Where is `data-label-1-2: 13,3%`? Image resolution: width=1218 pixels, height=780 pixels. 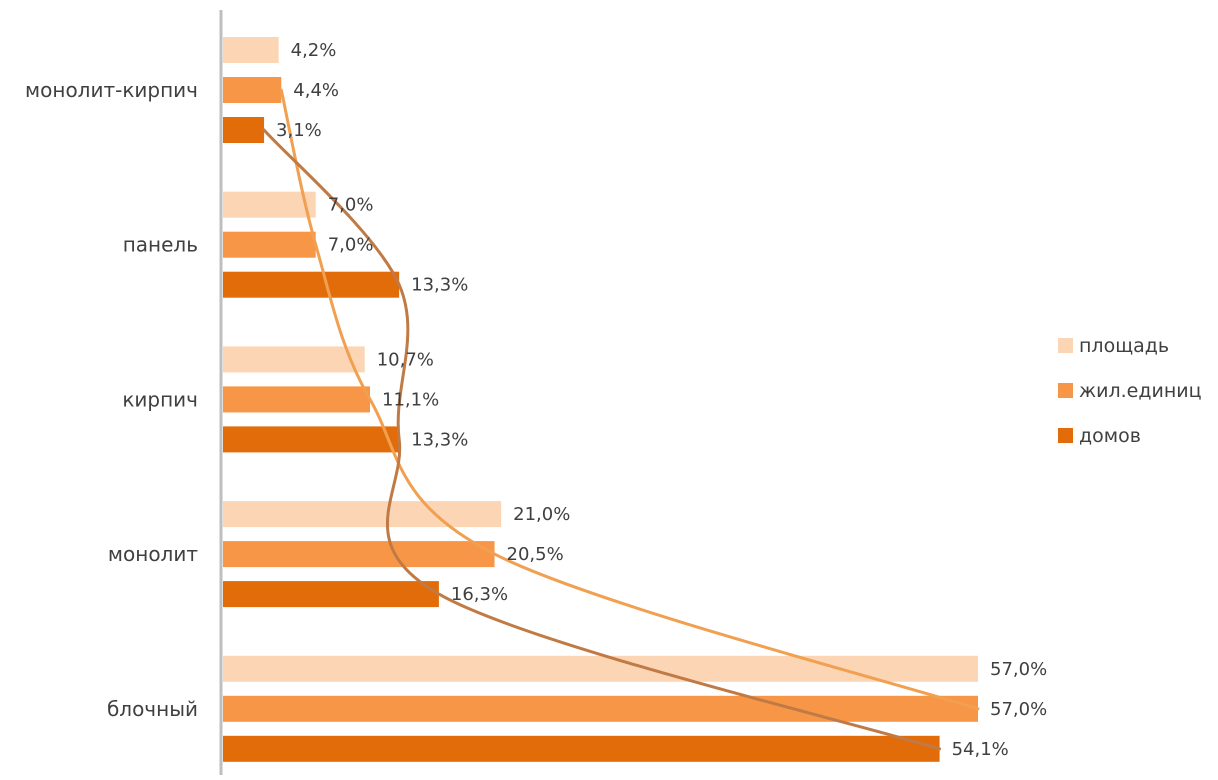
data-label-1-2: 13,3% is located at coordinates (439, 285).